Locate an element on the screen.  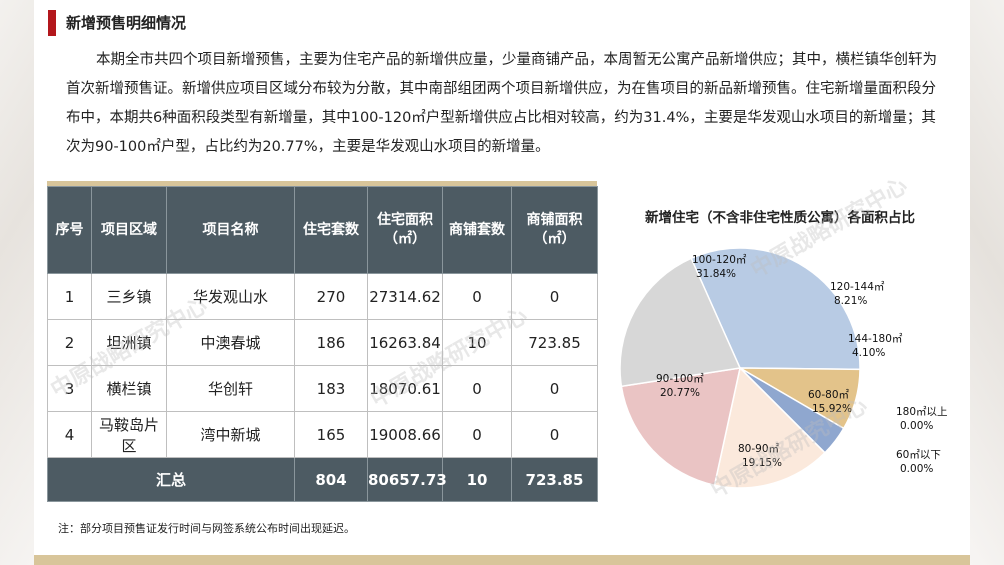
pie-slice-value: 20.77% is located at coordinates (680, 393).